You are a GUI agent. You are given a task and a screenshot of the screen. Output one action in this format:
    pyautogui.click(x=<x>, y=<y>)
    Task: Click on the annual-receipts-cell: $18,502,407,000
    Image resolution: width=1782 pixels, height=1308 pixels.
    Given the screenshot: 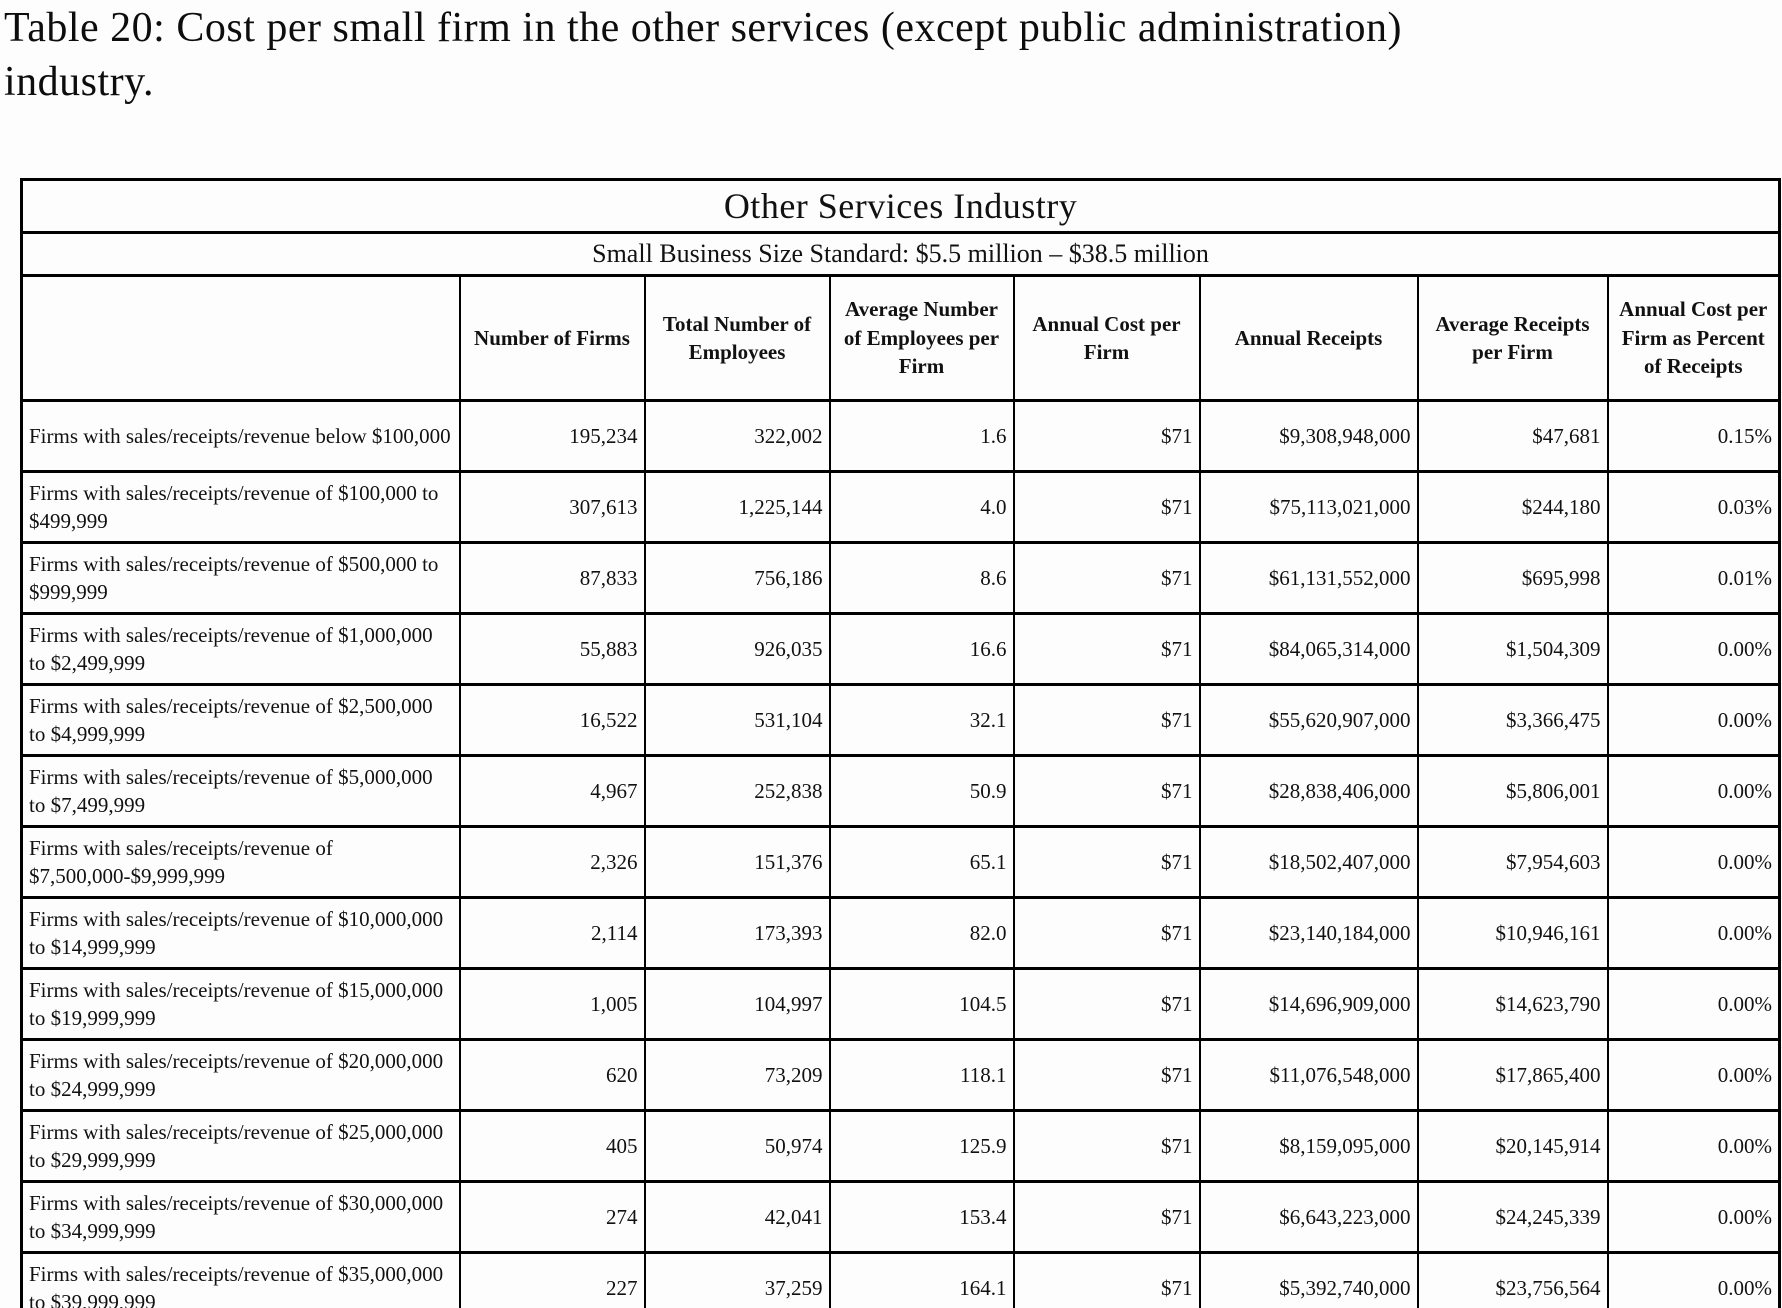 What is the action you would take?
    pyautogui.click(x=1308, y=862)
    